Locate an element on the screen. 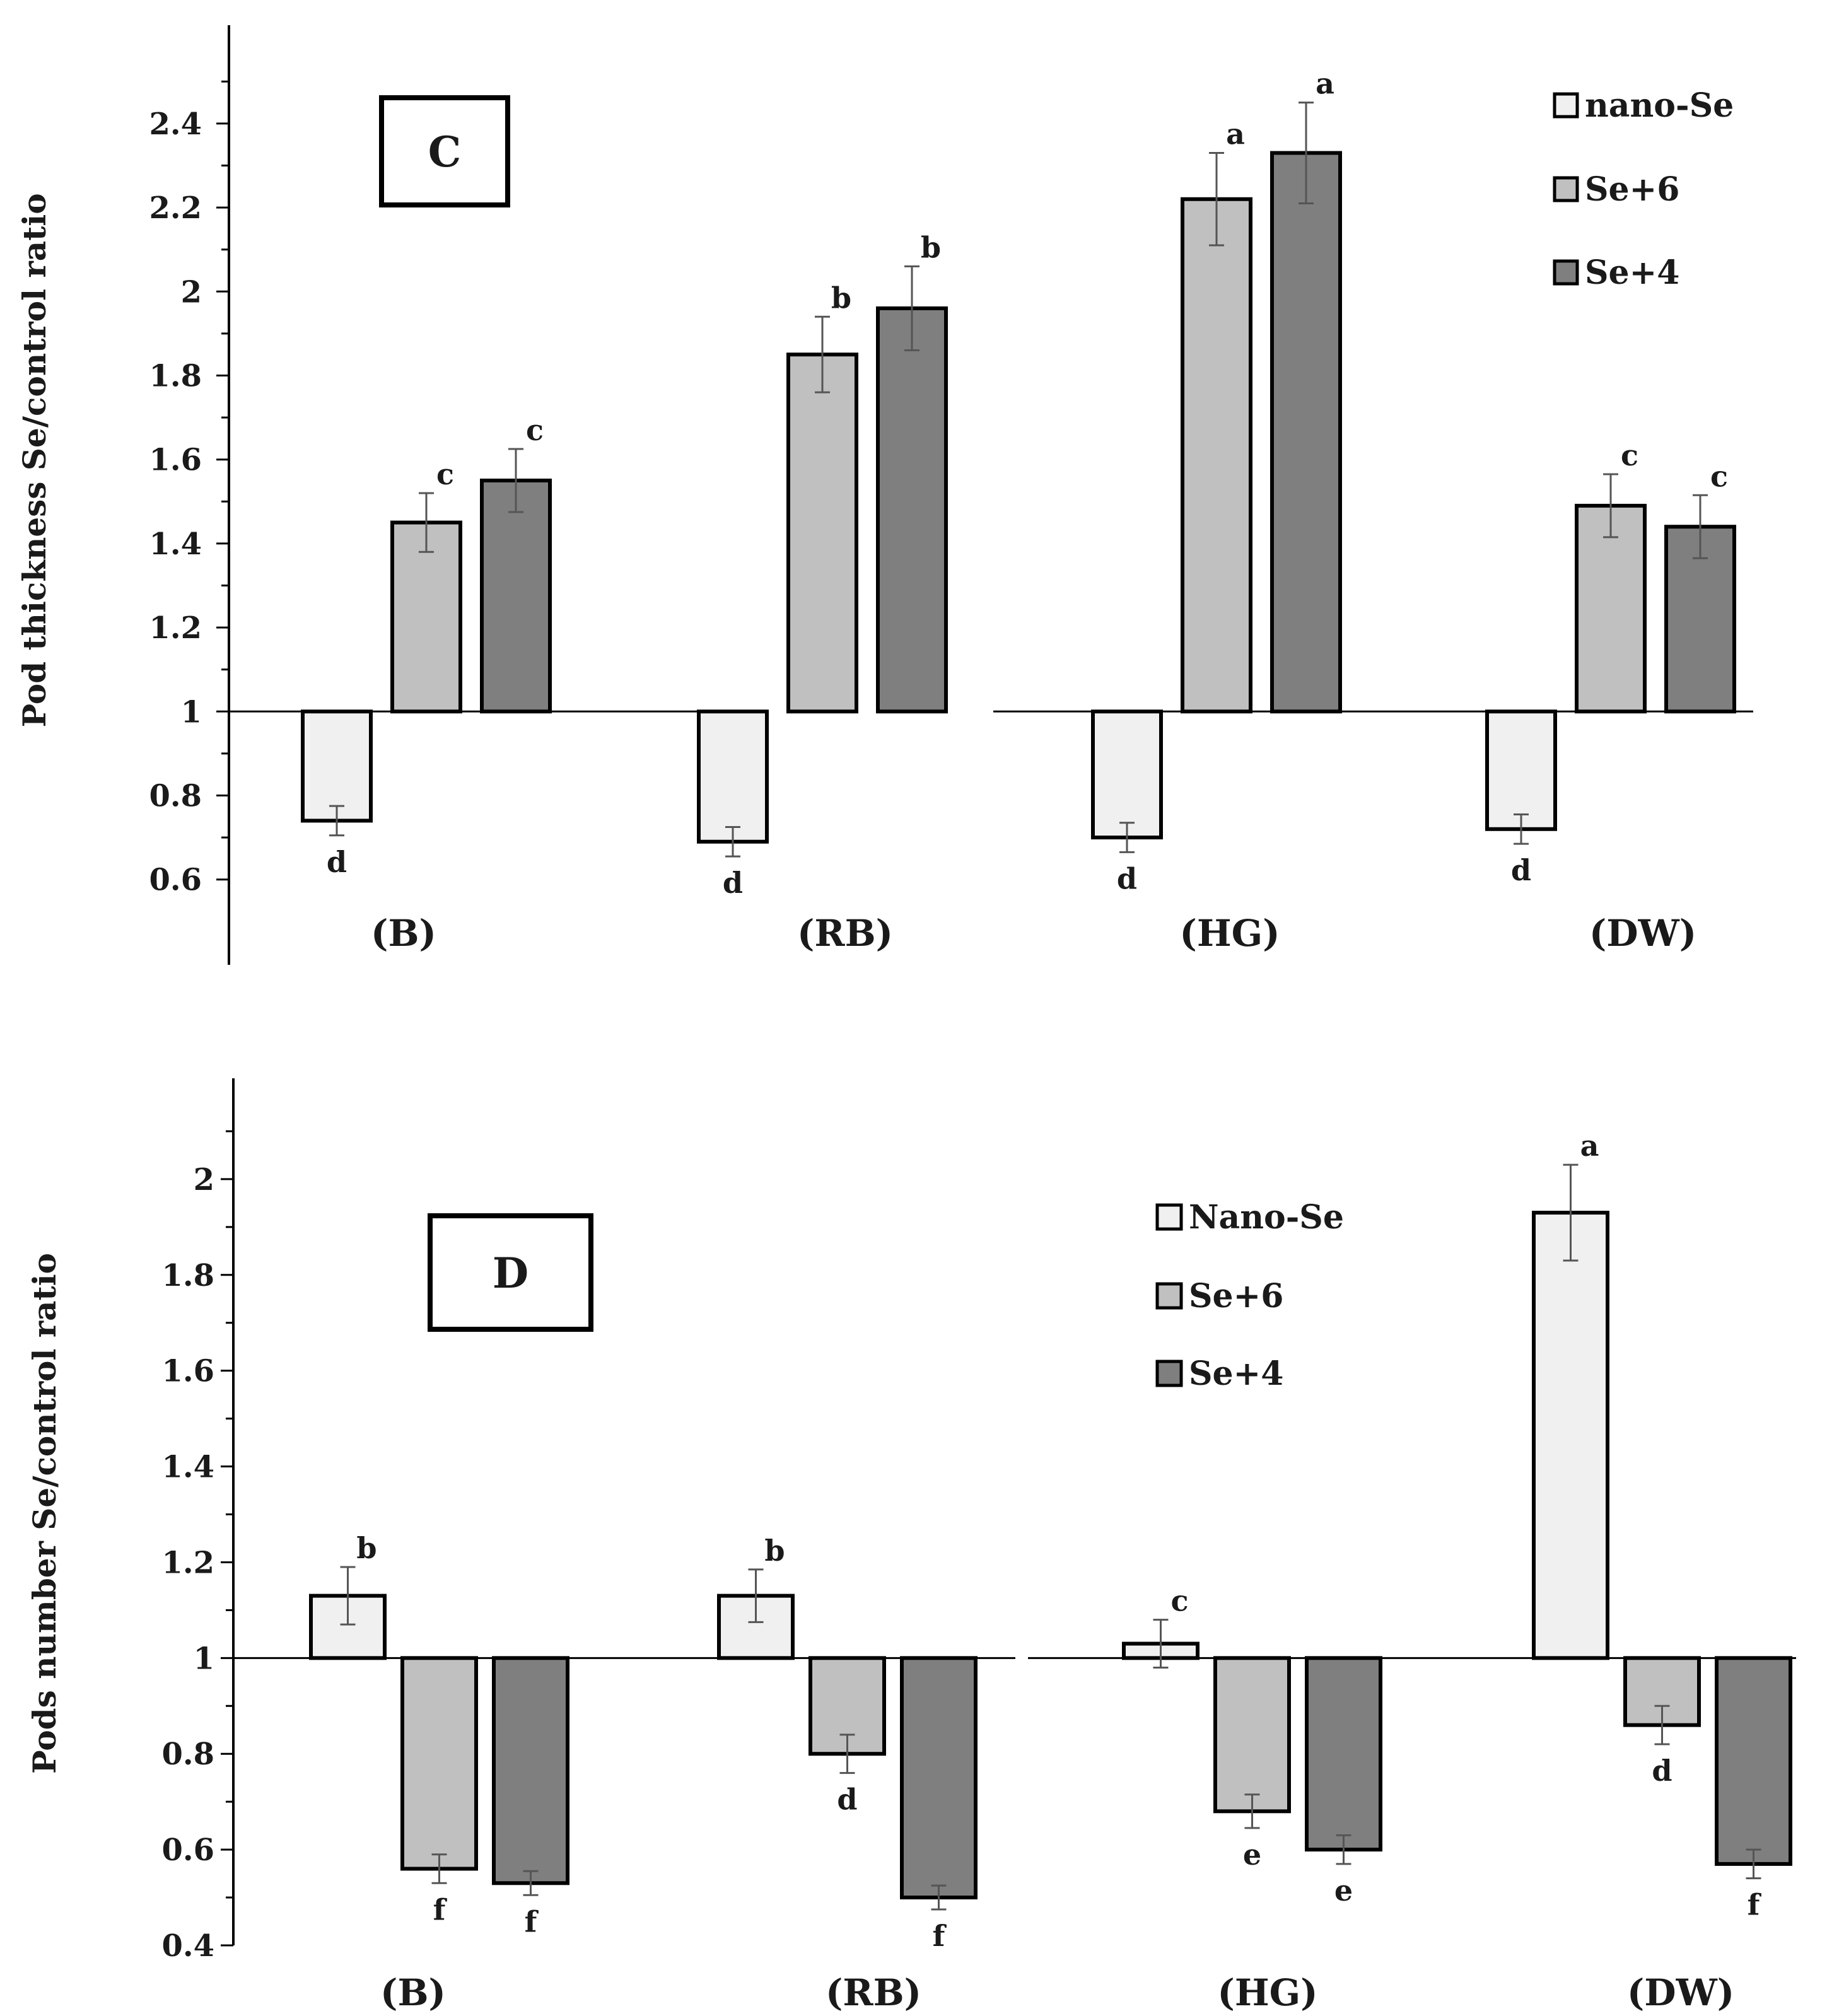  legend-label: nano-Se is located at coordinates (1660, 105).